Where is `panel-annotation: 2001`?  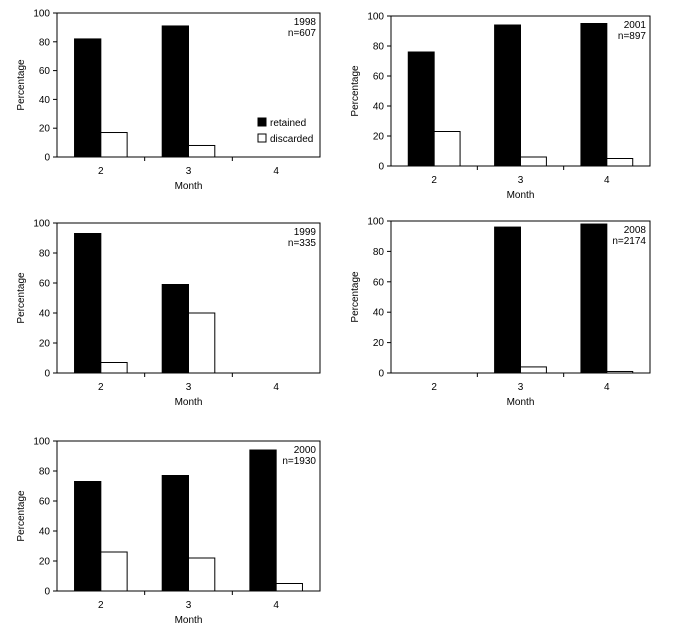
panel-annotation: 2001 is located at coordinates (635, 25).